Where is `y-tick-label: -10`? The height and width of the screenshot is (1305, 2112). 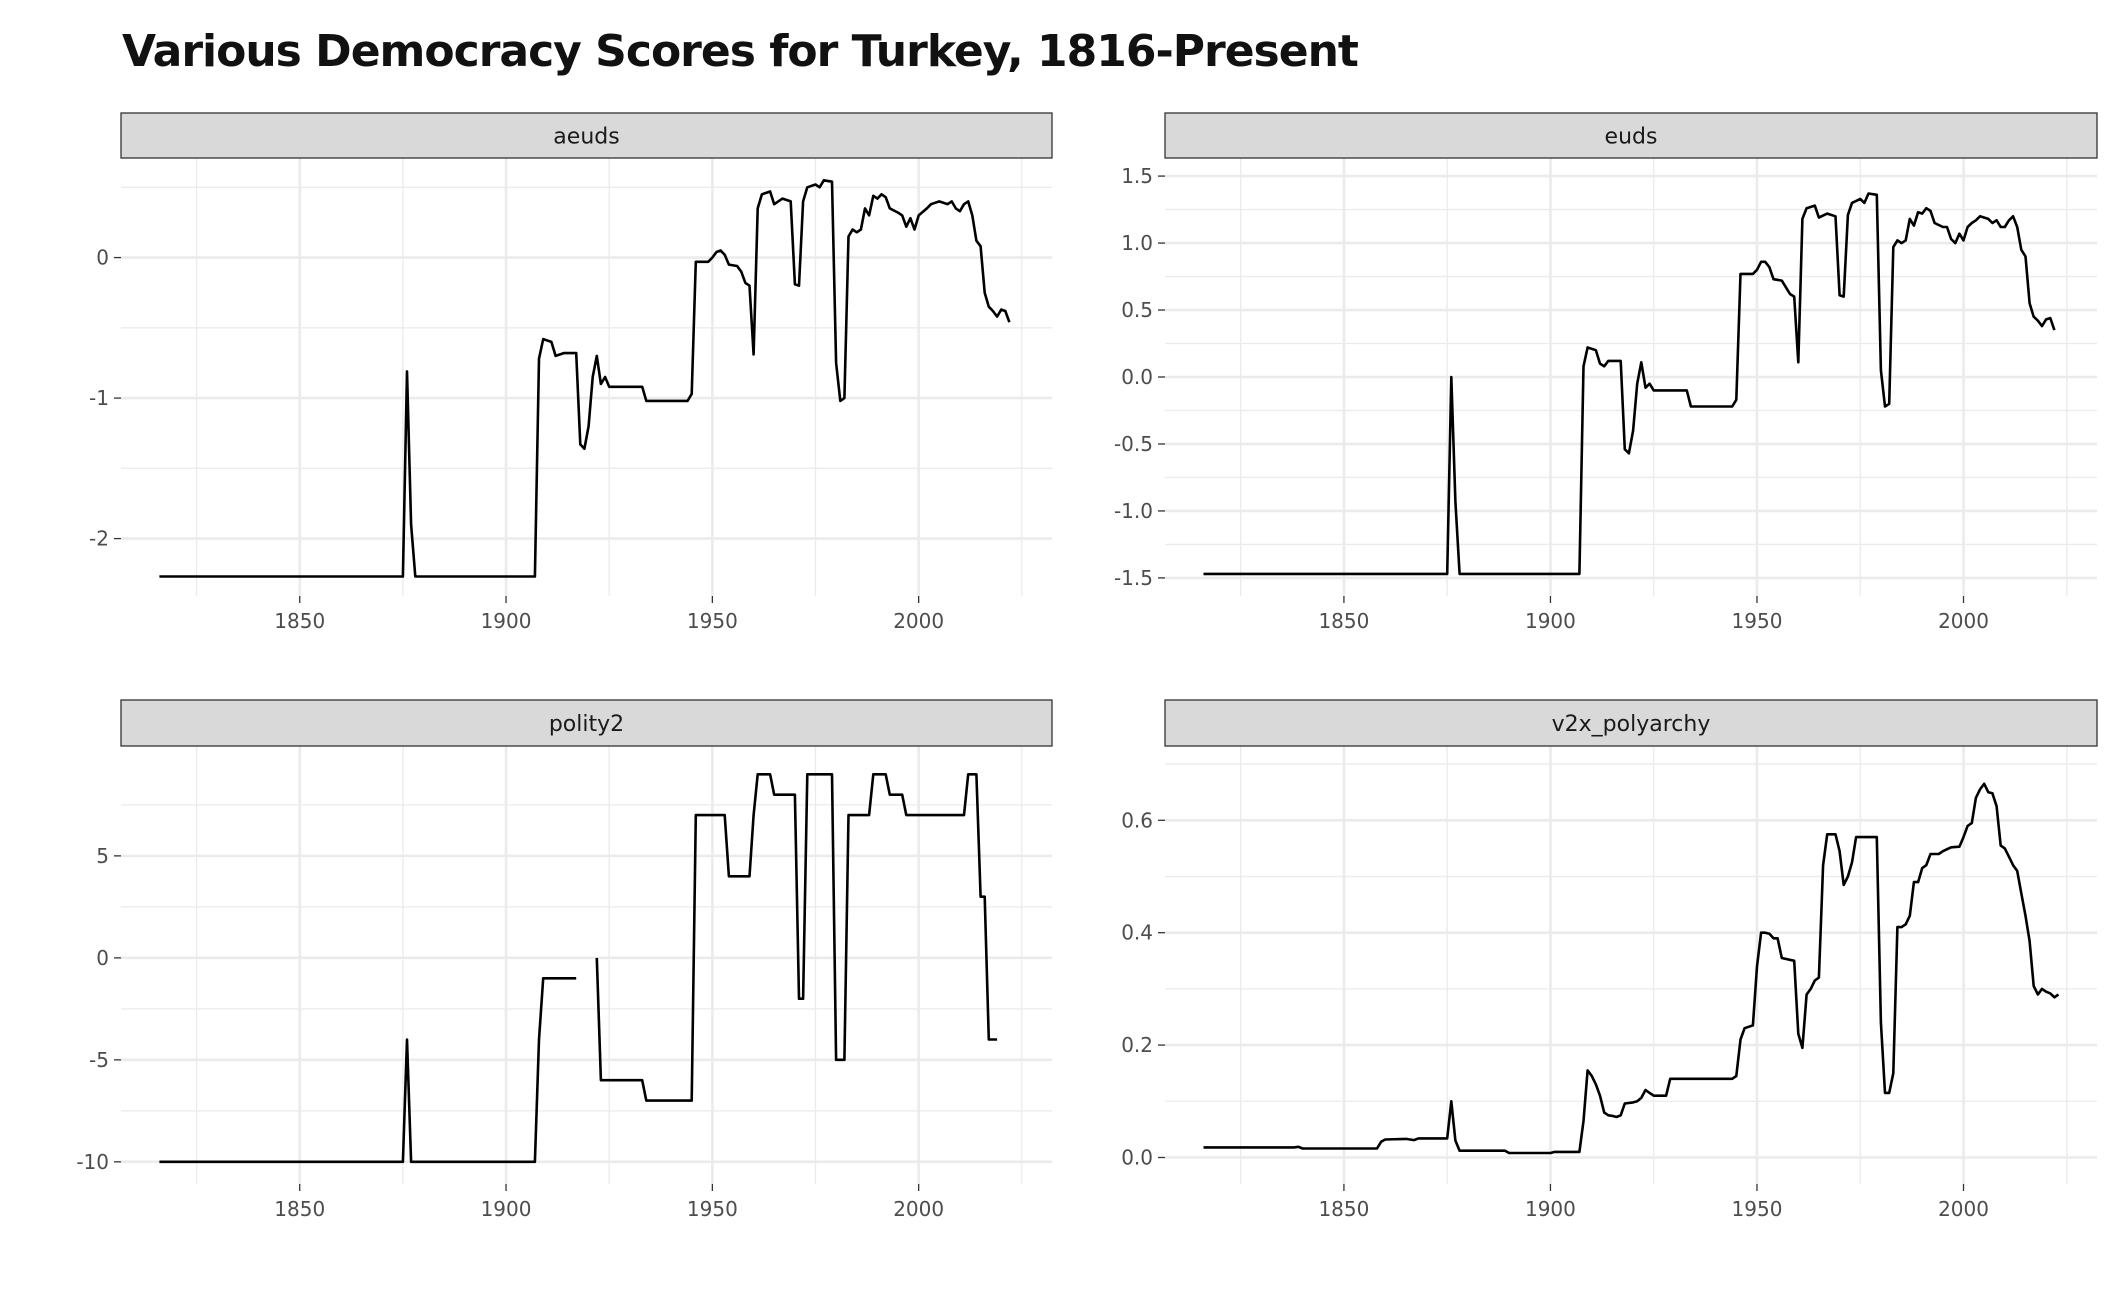
y-tick-label: -10 is located at coordinates (92, 1162).